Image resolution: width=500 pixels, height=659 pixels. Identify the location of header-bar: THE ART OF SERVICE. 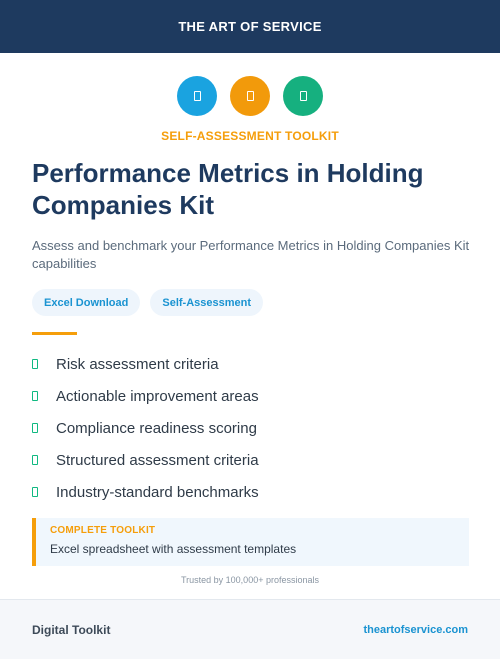
(250, 26).